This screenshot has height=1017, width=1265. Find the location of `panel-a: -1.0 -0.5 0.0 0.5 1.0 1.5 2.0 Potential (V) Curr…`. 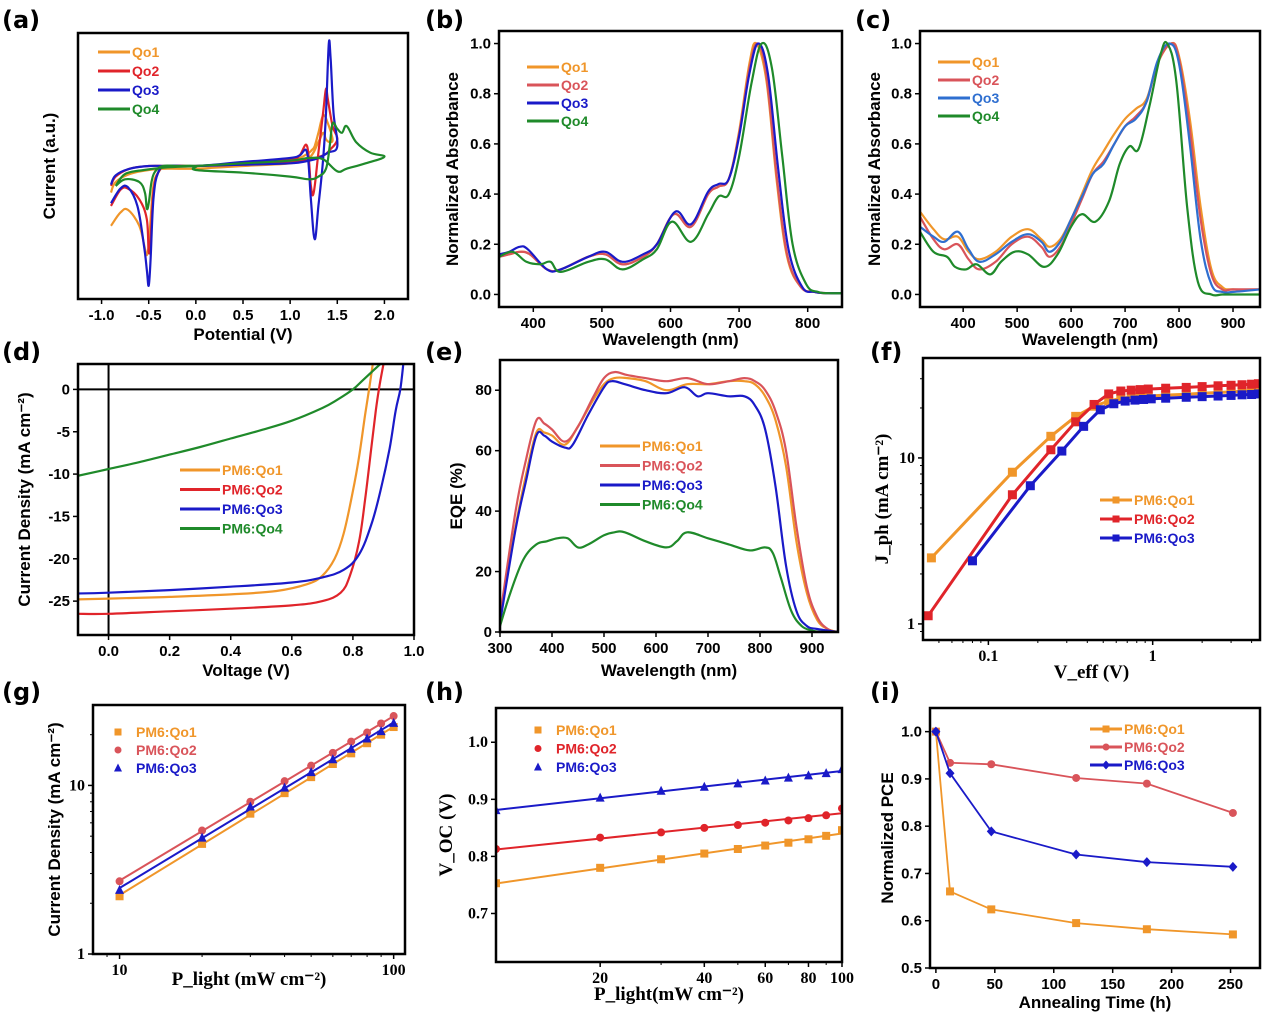

panel-a: -1.0 -0.5 0.0 0.5 1.0 1.5 2.0 Potential (V) Curr… is located at coordinates (225, 187).